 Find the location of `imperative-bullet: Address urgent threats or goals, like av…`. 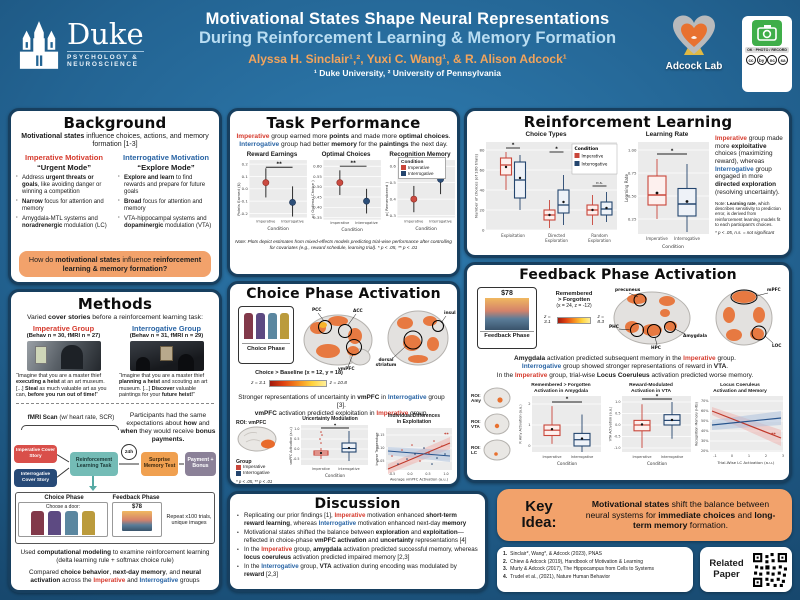

imperative-bullet: Address urgent threats or goals, like av… is located at coordinates (64, 185).